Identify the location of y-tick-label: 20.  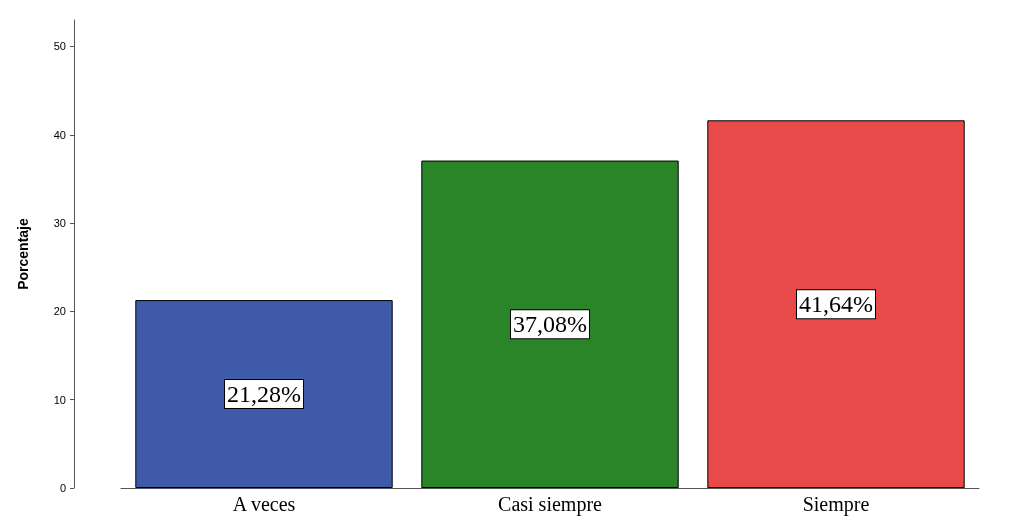
(59, 311).